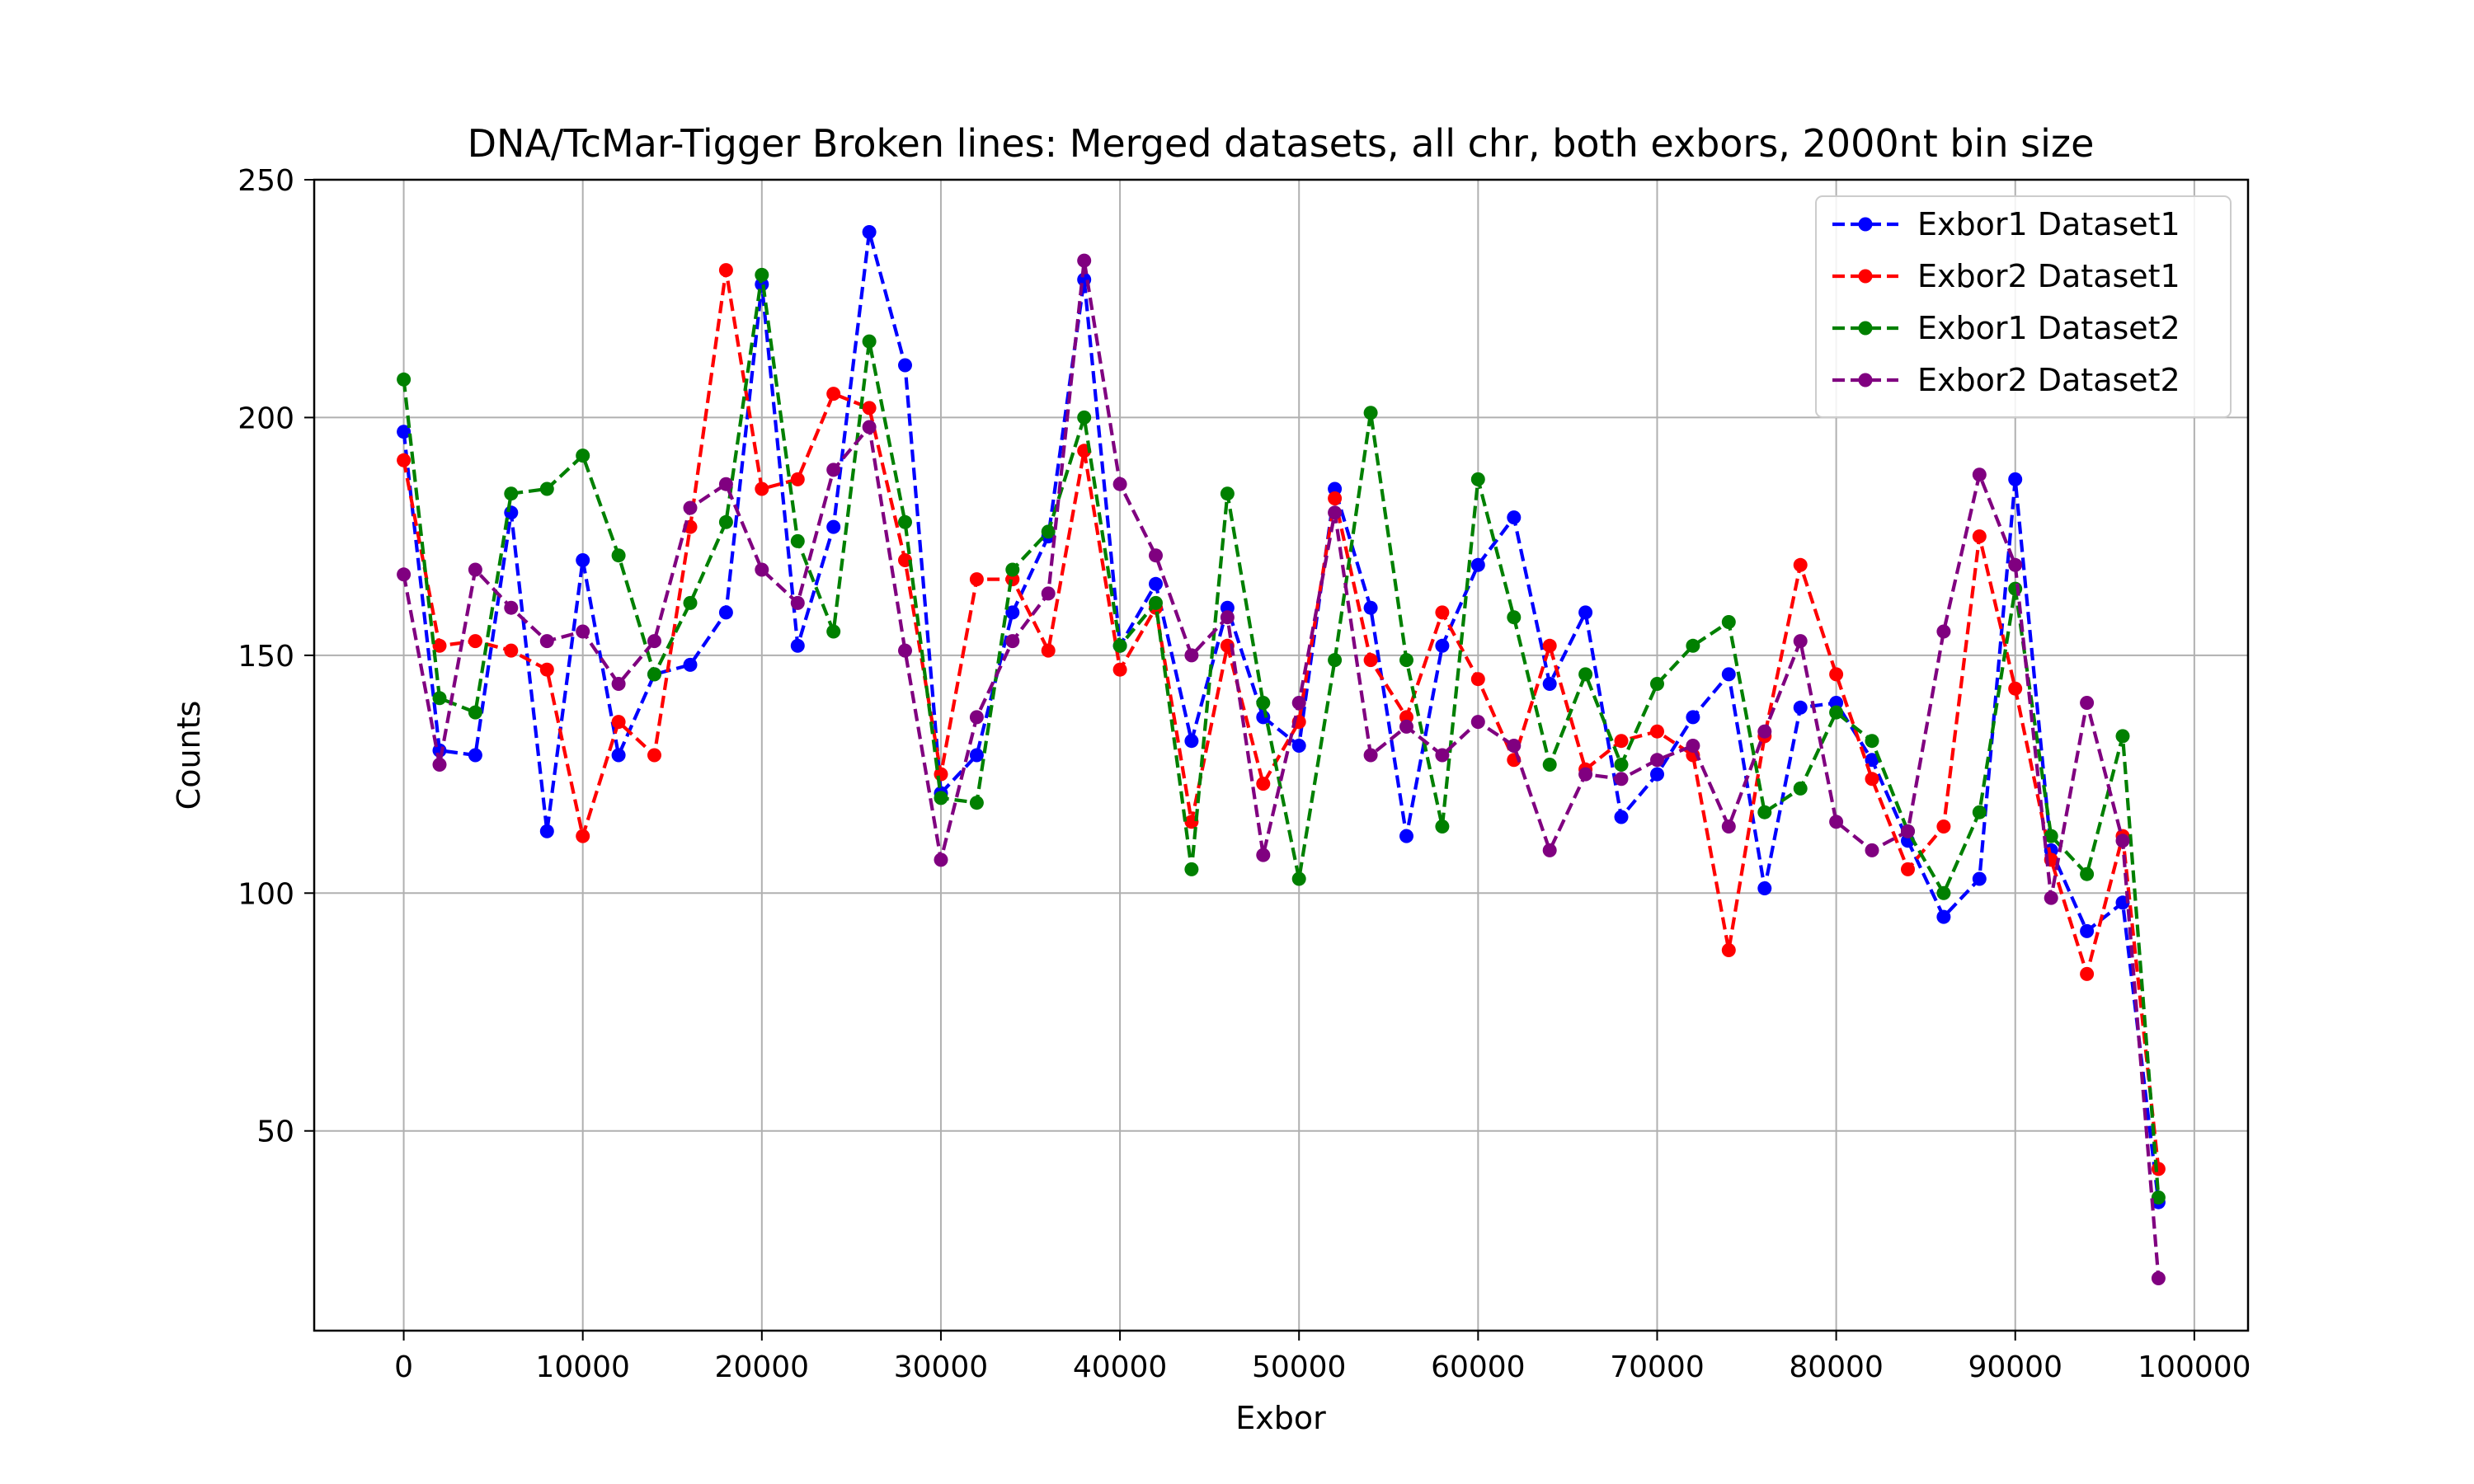  Describe the element at coordinates (2048, 224) in the screenshot. I see `legend-label: Exbor1 Dataset1` at that location.